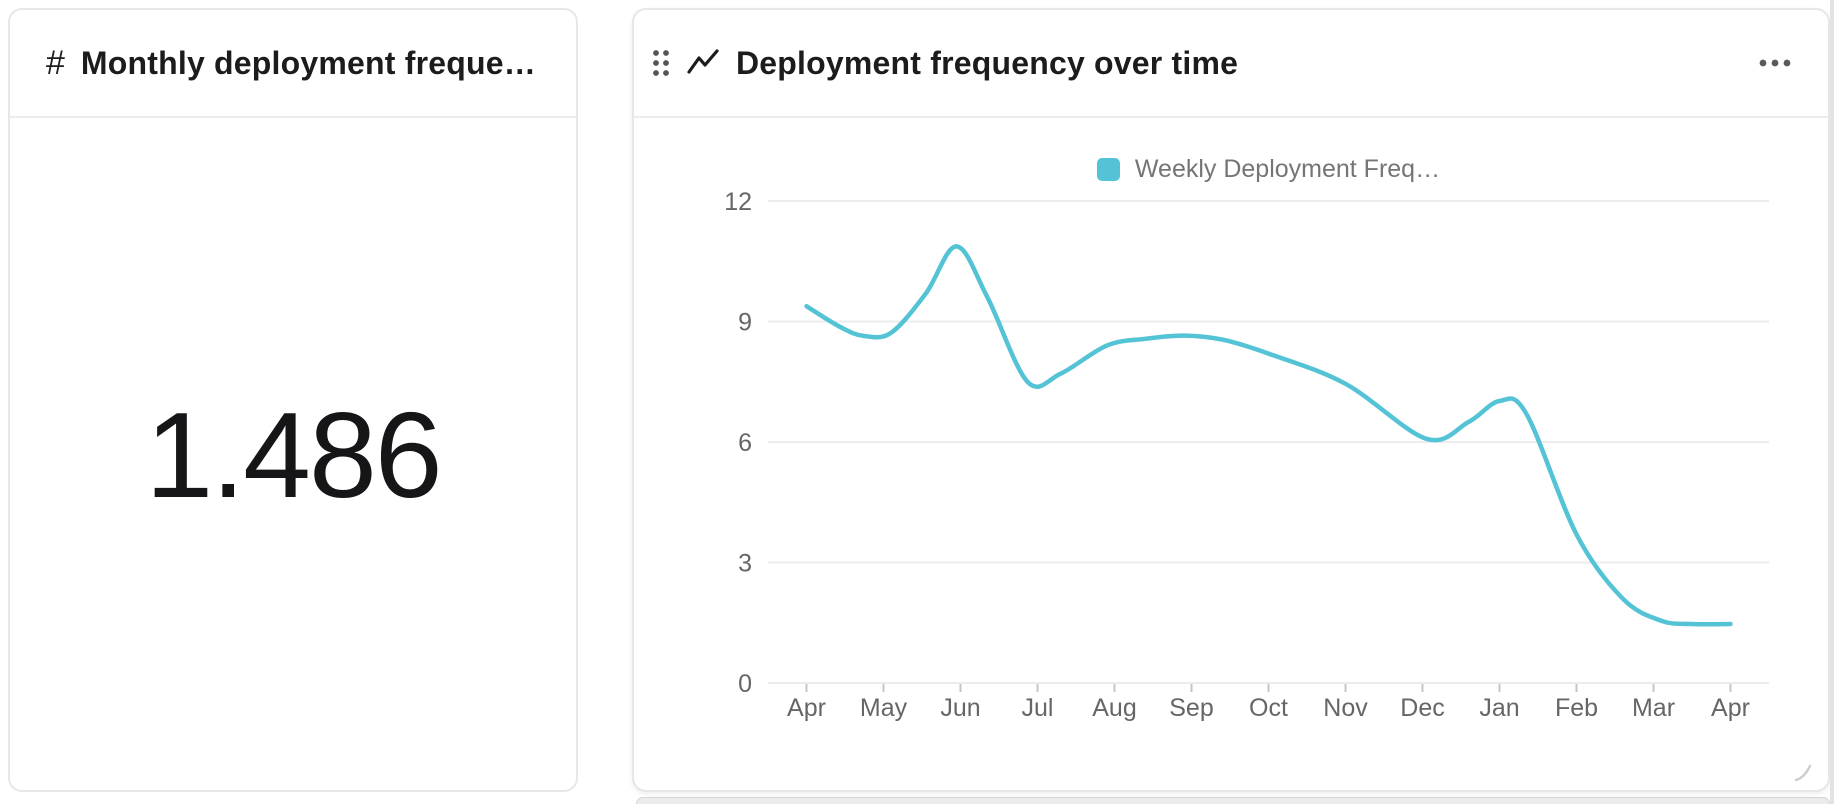 The height and width of the screenshot is (804, 1836). What do you see at coordinates (1576, 708) in the screenshot?
I see `x-axis-label: Feb` at bounding box center [1576, 708].